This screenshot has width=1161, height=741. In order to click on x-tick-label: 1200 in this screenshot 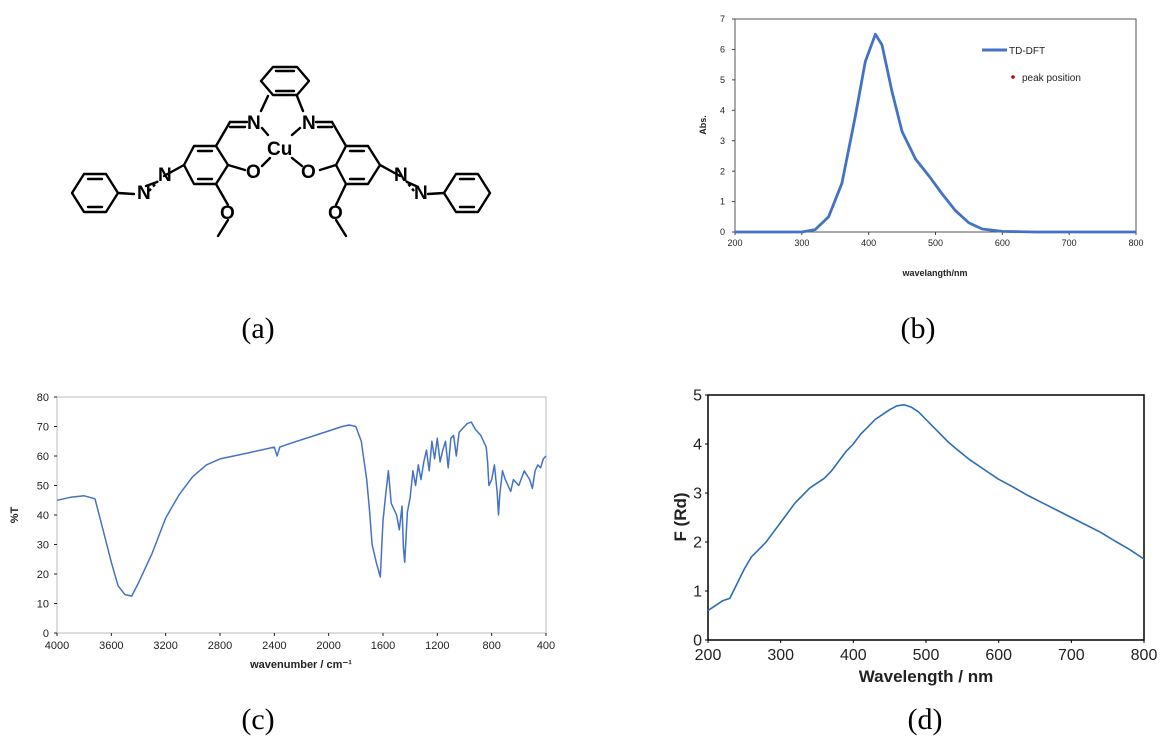, I will do `click(437, 646)`.